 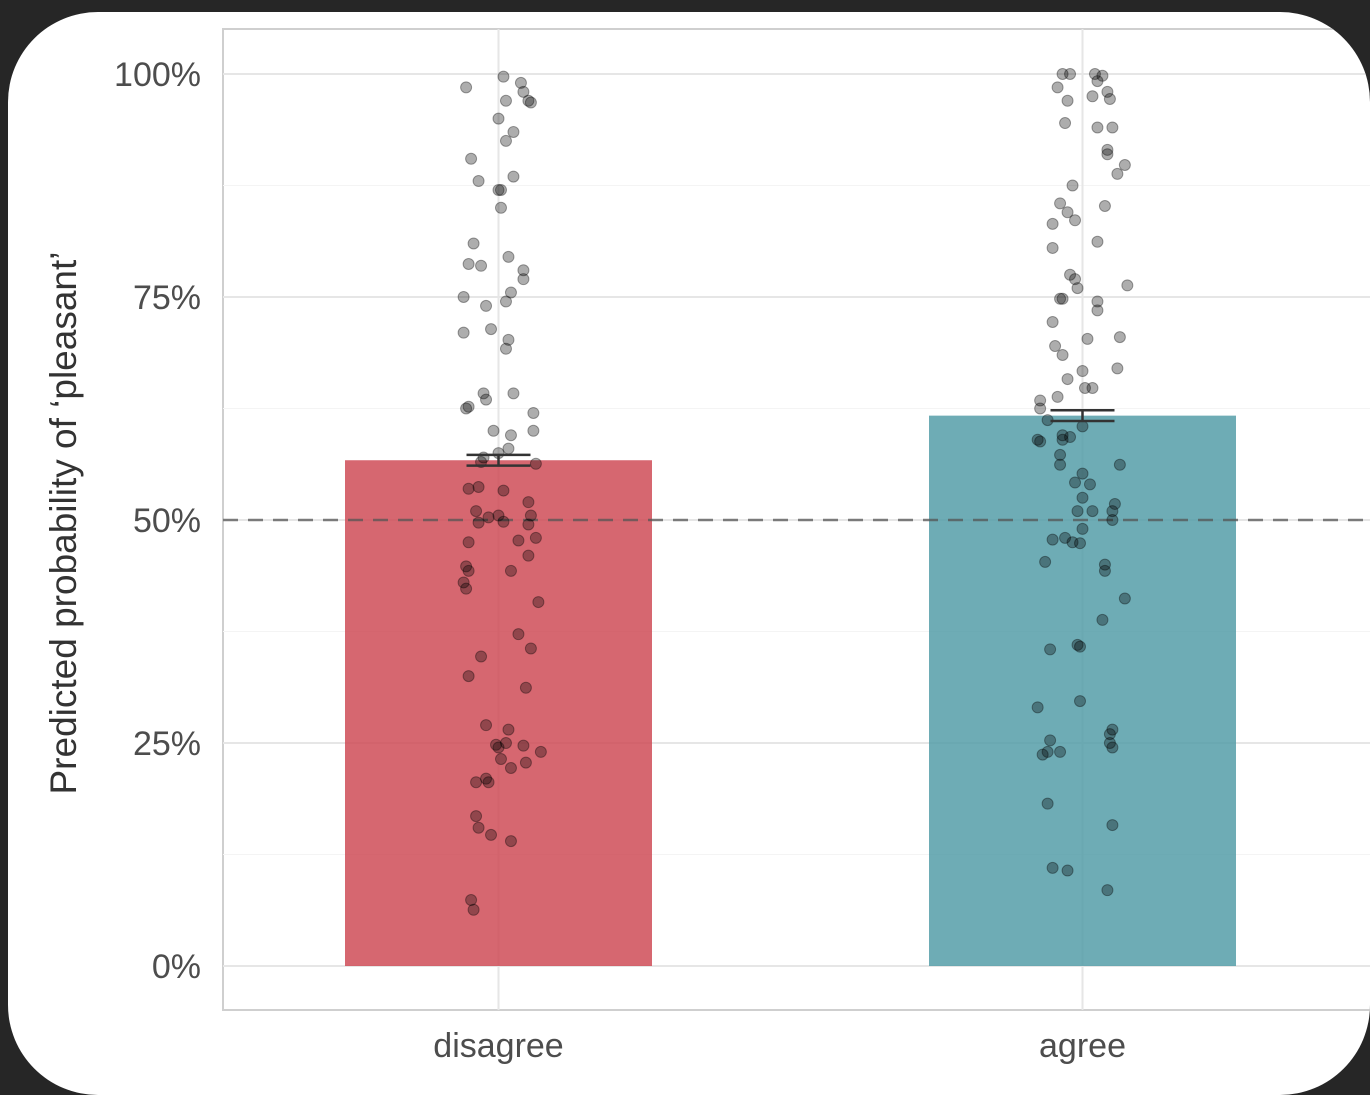 What do you see at coordinates (498, 713) in the screenshot?
I see `bar-disagree` at bounding box center [498, 713].